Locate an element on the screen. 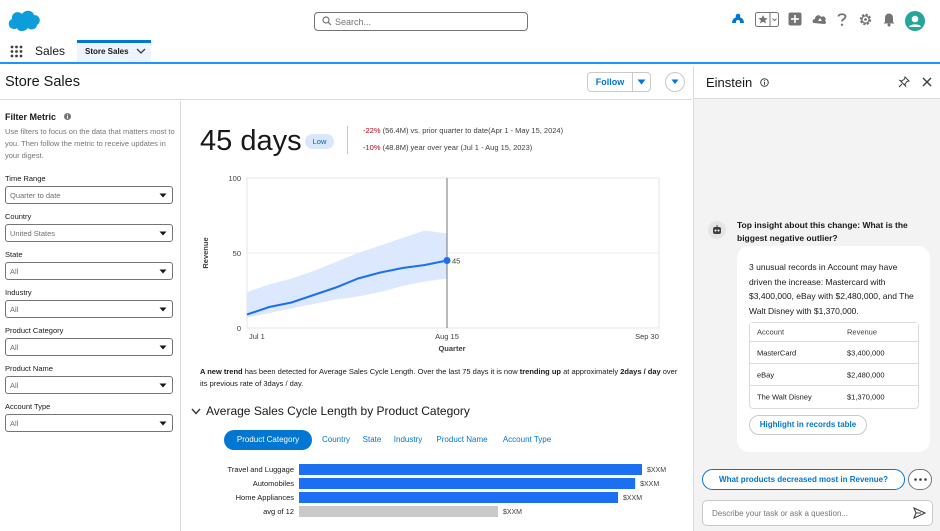 The height and width of the screenshot is (531, 940). table-header-revenue: Revenue is located at coordinates (862, 332).